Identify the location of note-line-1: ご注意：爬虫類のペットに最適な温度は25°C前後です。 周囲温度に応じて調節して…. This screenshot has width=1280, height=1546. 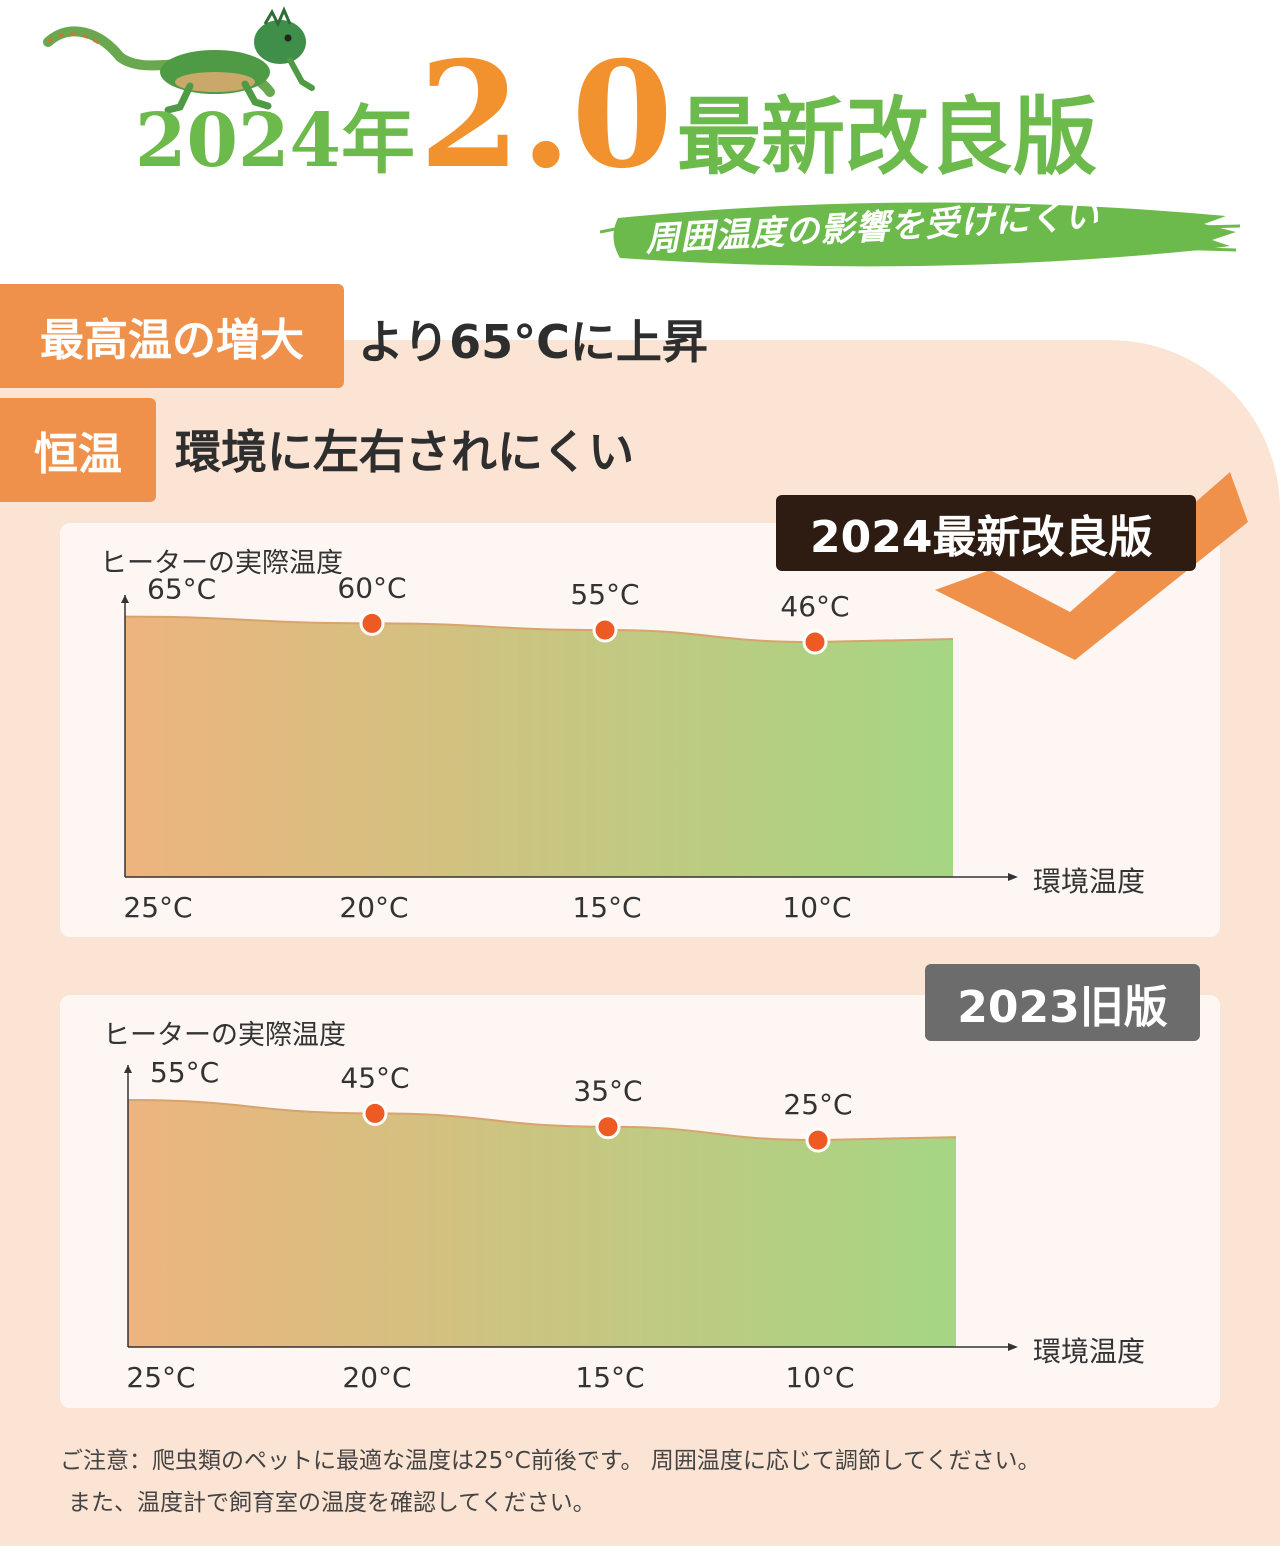
(550, 1461).